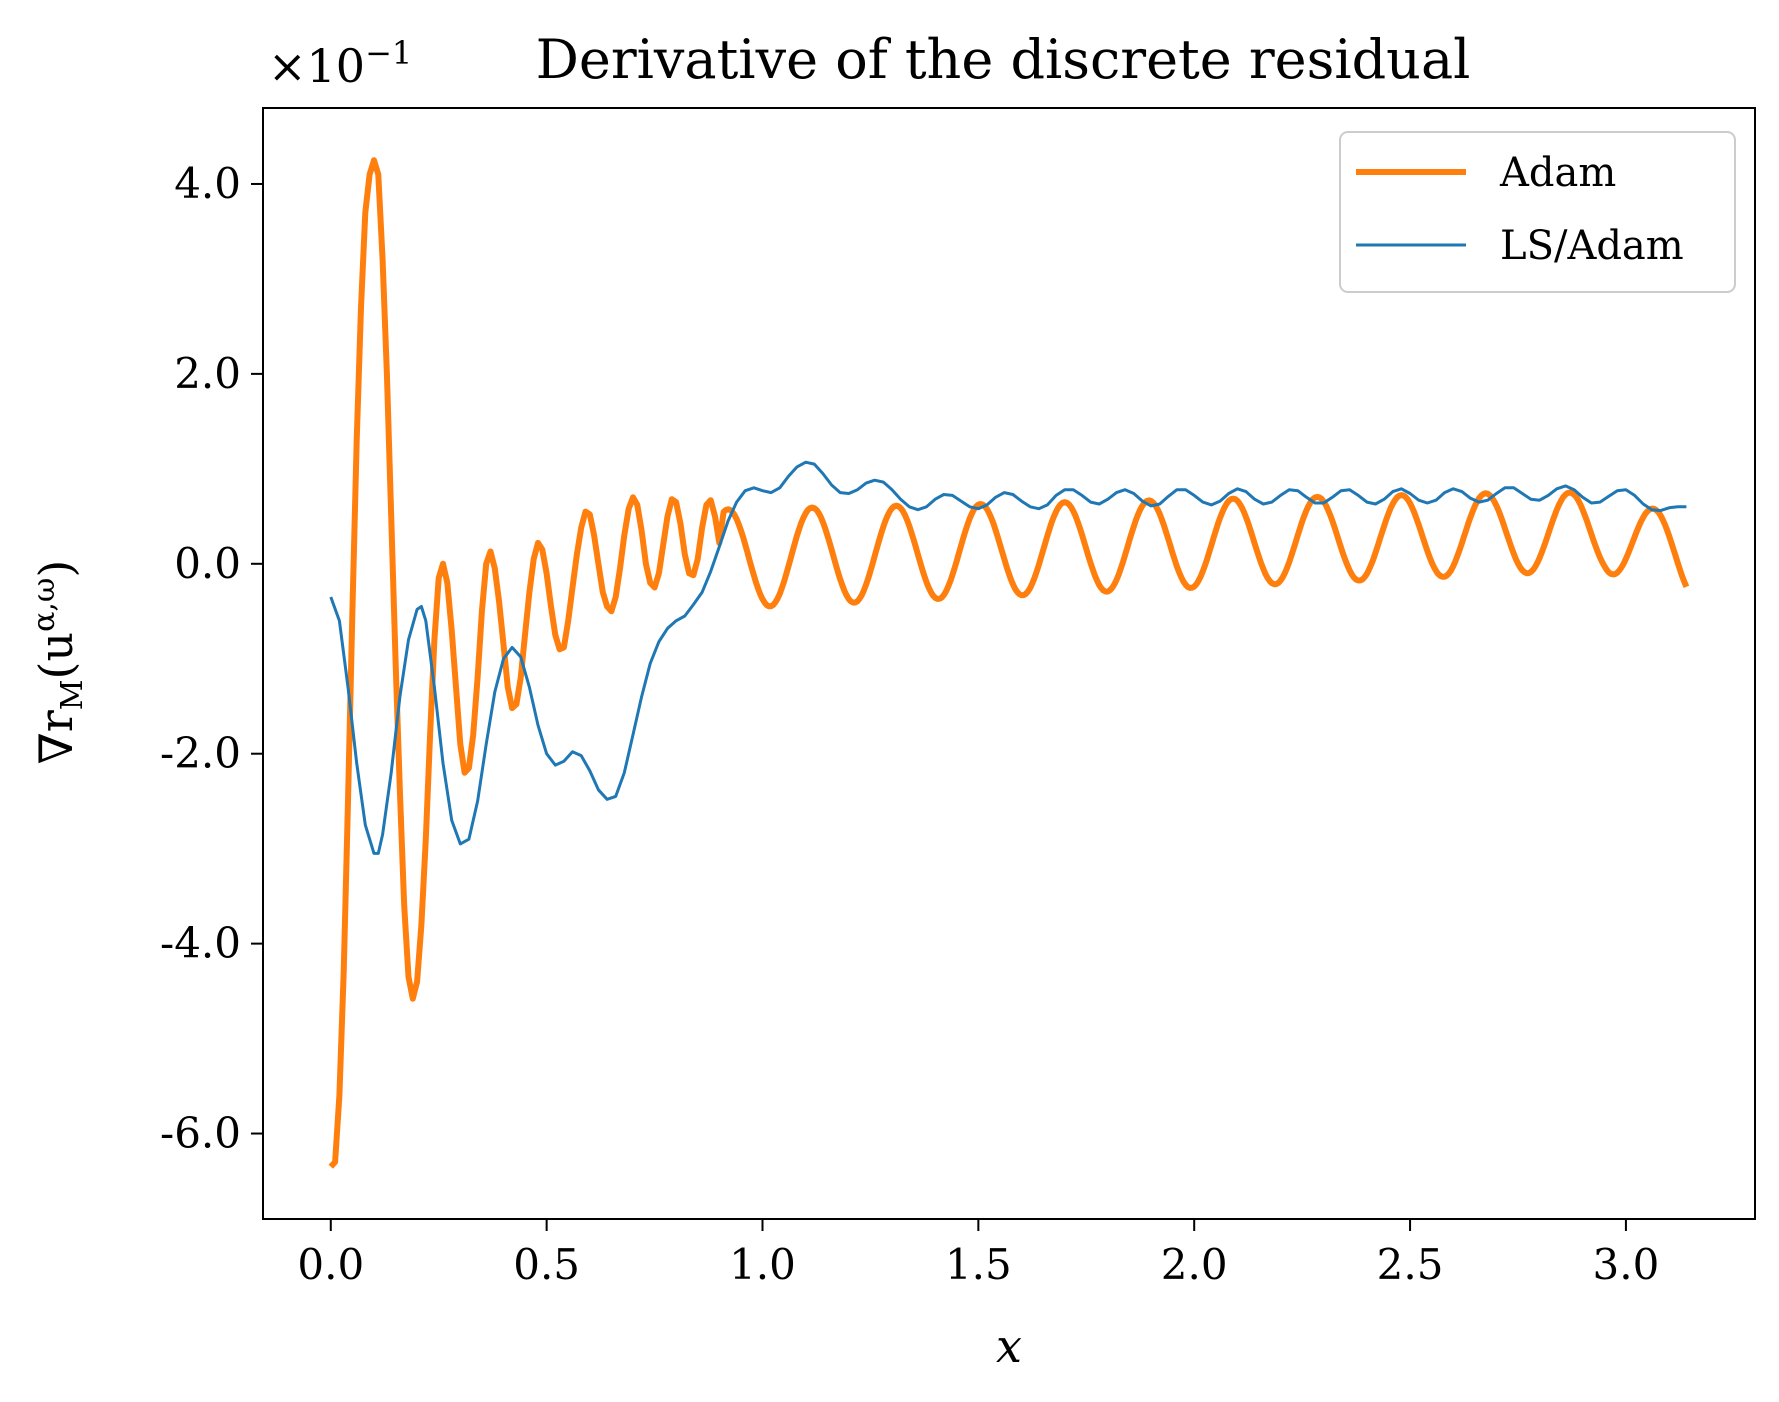 The image size is (1779, 1402). What do you see at coordinates (56, 656) in the screenshot?
I see `y-axis-label-open: (u` at bounding box center [56, 656].